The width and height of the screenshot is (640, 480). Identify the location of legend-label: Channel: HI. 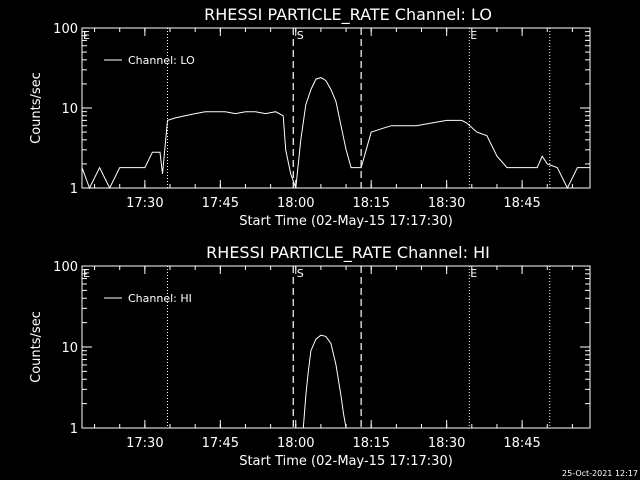
(160, 298).